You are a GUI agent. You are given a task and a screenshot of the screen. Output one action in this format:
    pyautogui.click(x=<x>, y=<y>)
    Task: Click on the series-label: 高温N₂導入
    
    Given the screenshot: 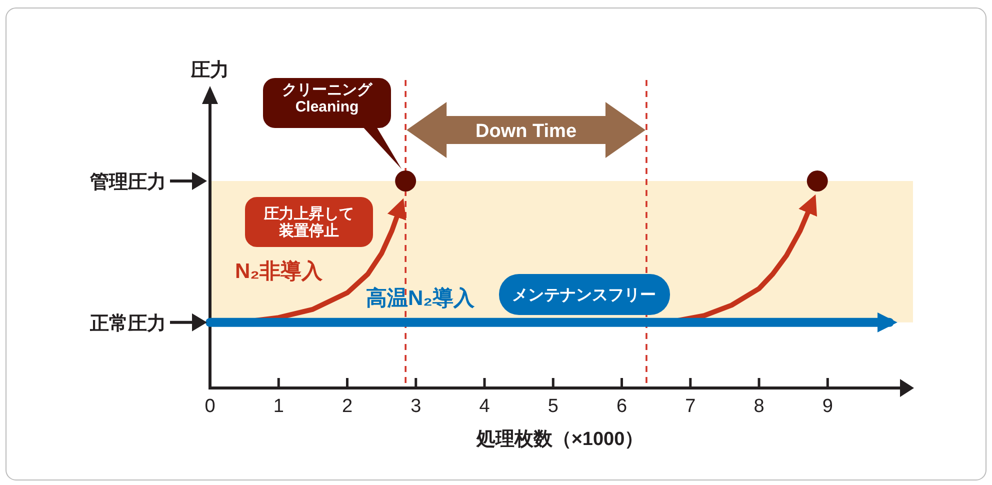 What is the action you would take?
    pyautogui.click(x=421, y=298)
    